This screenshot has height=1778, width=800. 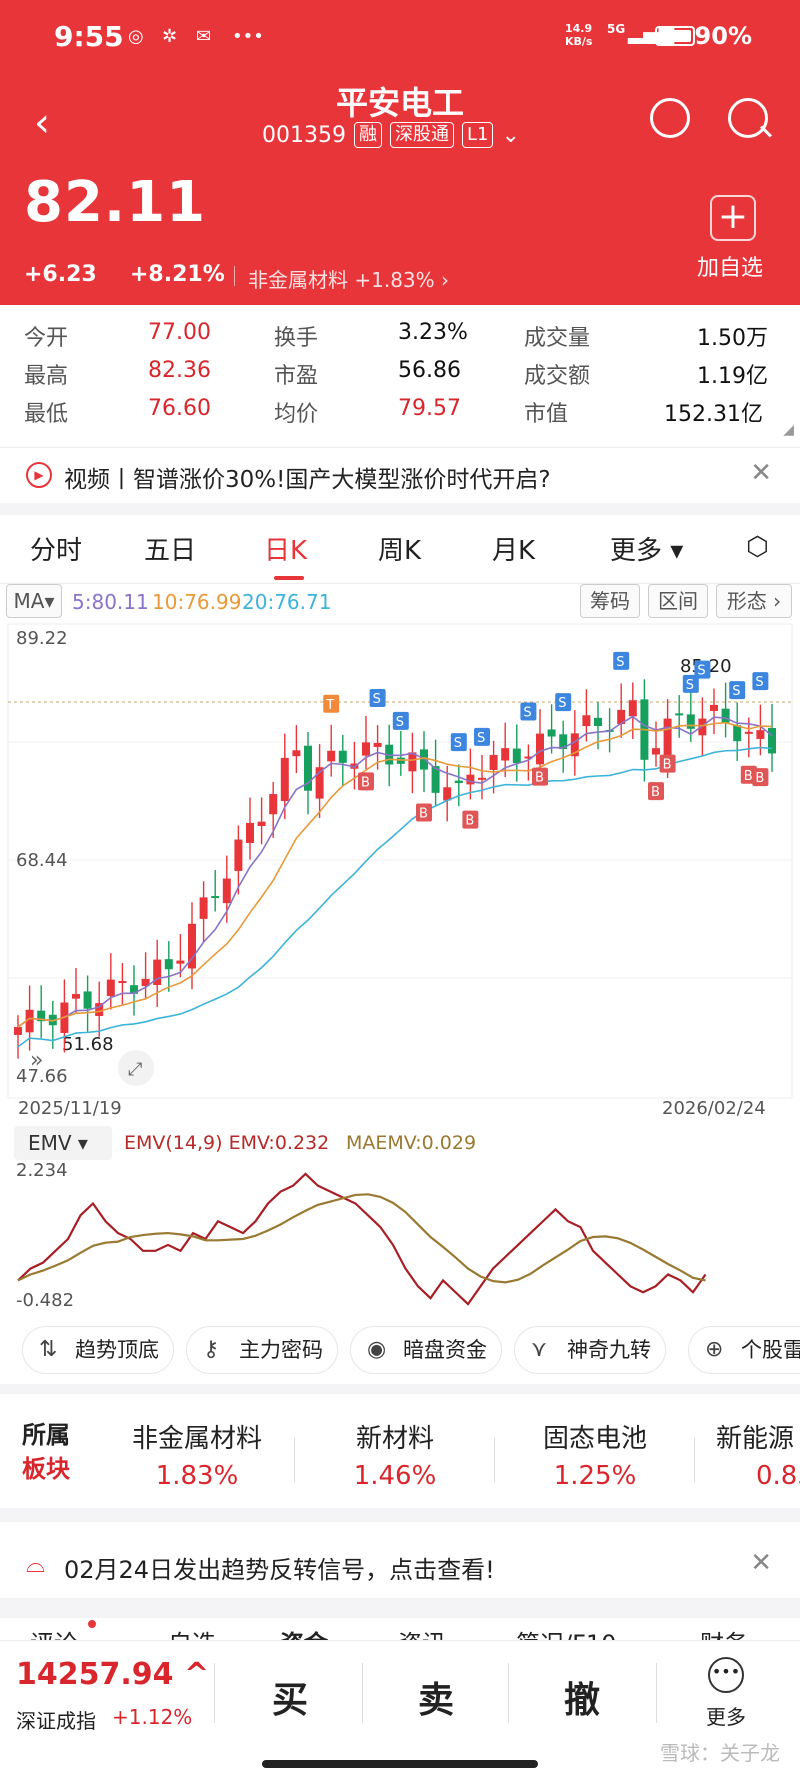 I want to click on coin-icon: ◉, so click(x=377, y=1349).